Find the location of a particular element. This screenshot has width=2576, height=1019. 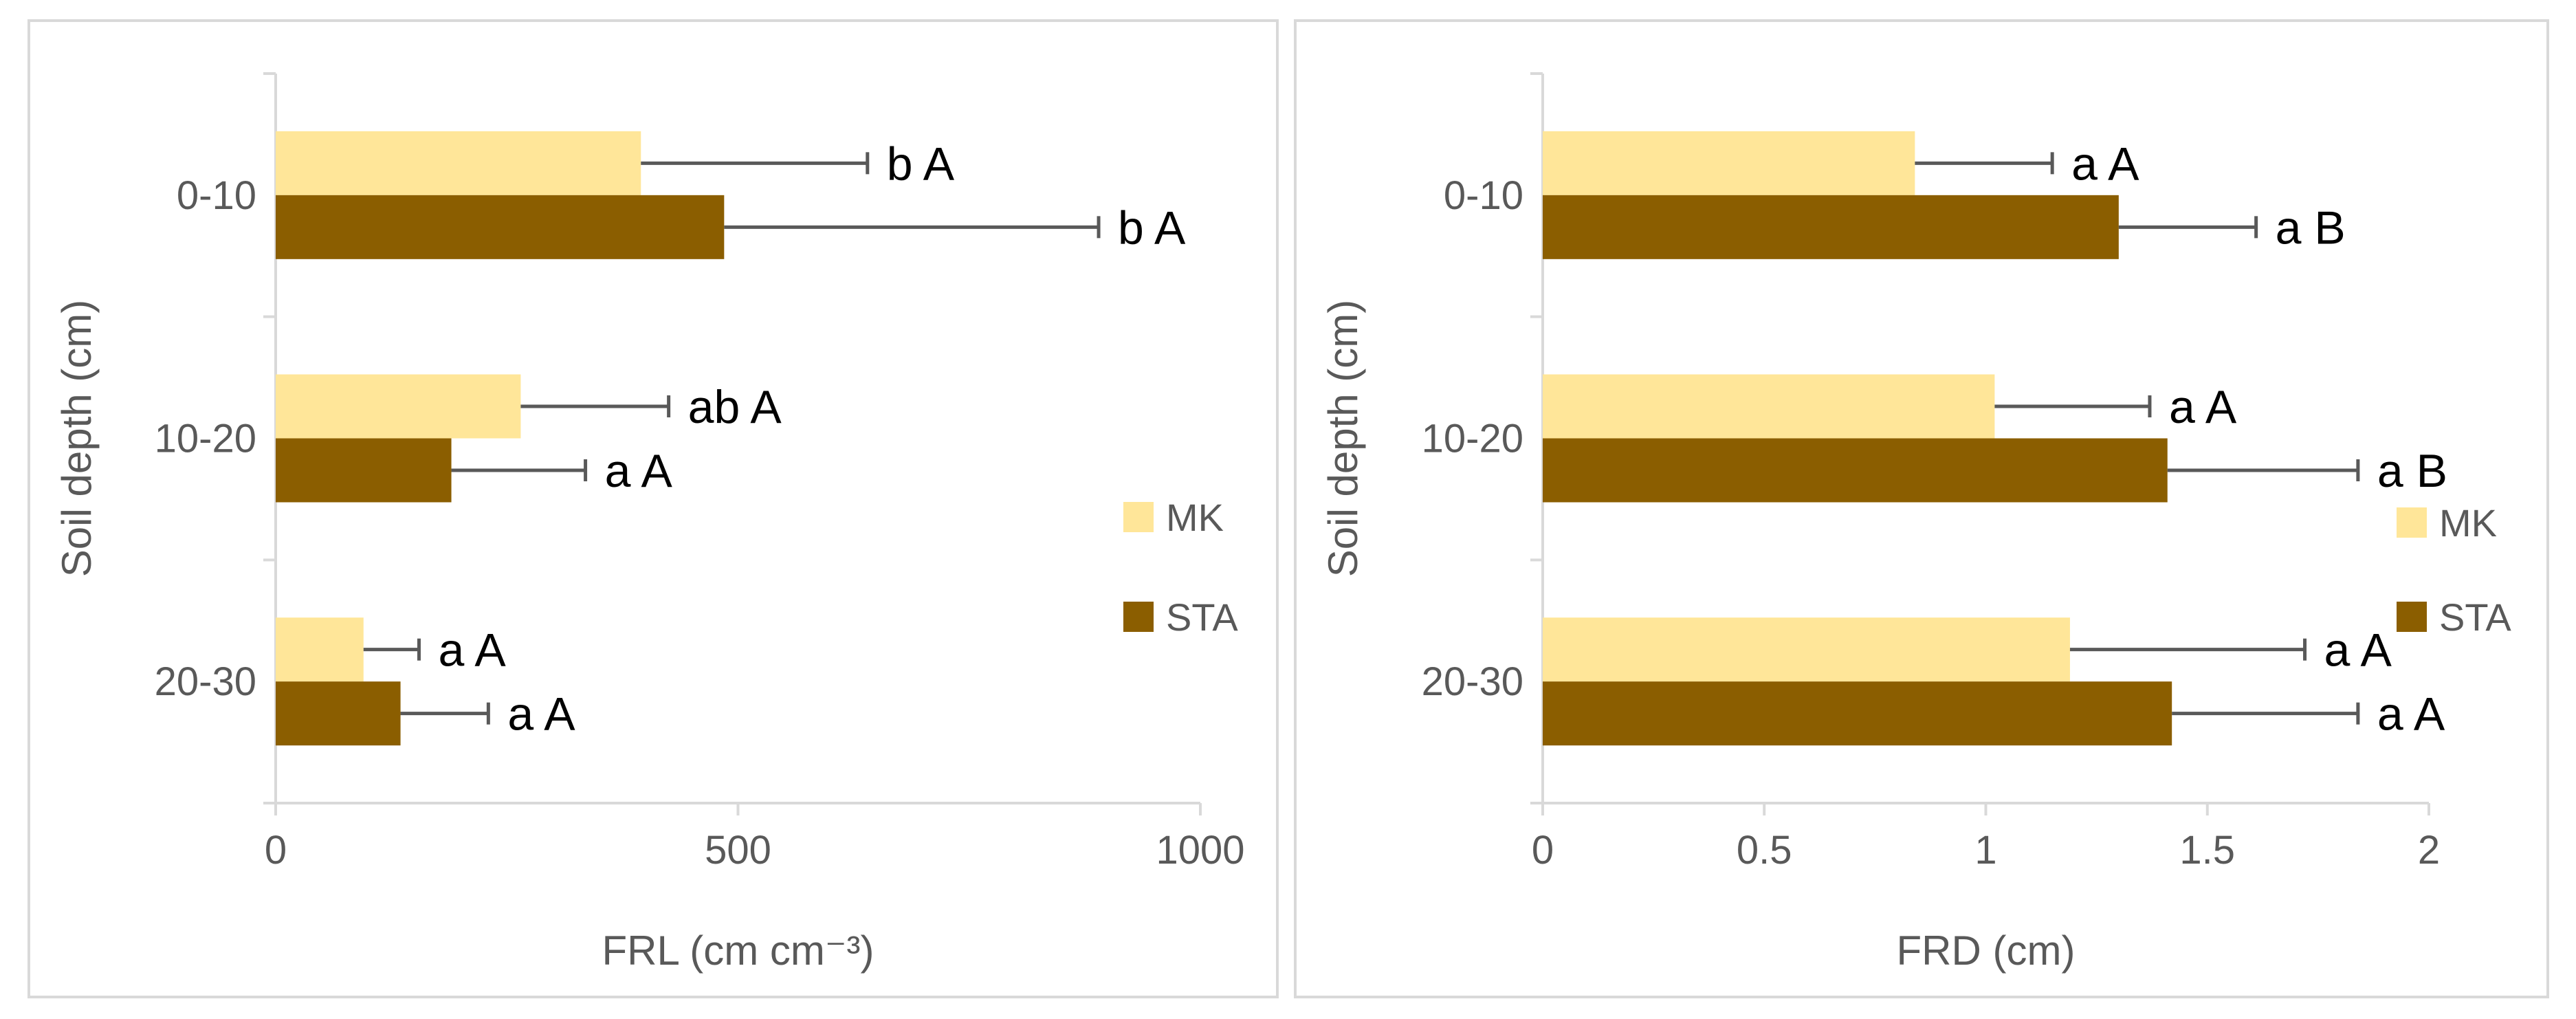

x-tick-label: 0.5 is located at coordinates (1764, 850).